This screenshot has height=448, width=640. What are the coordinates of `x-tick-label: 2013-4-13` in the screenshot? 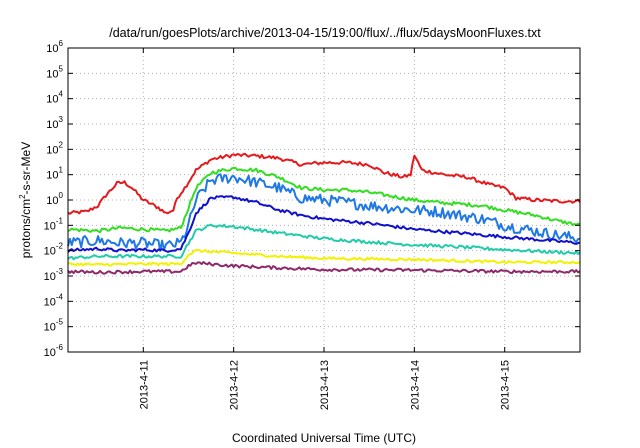 It's located at (325, 385).